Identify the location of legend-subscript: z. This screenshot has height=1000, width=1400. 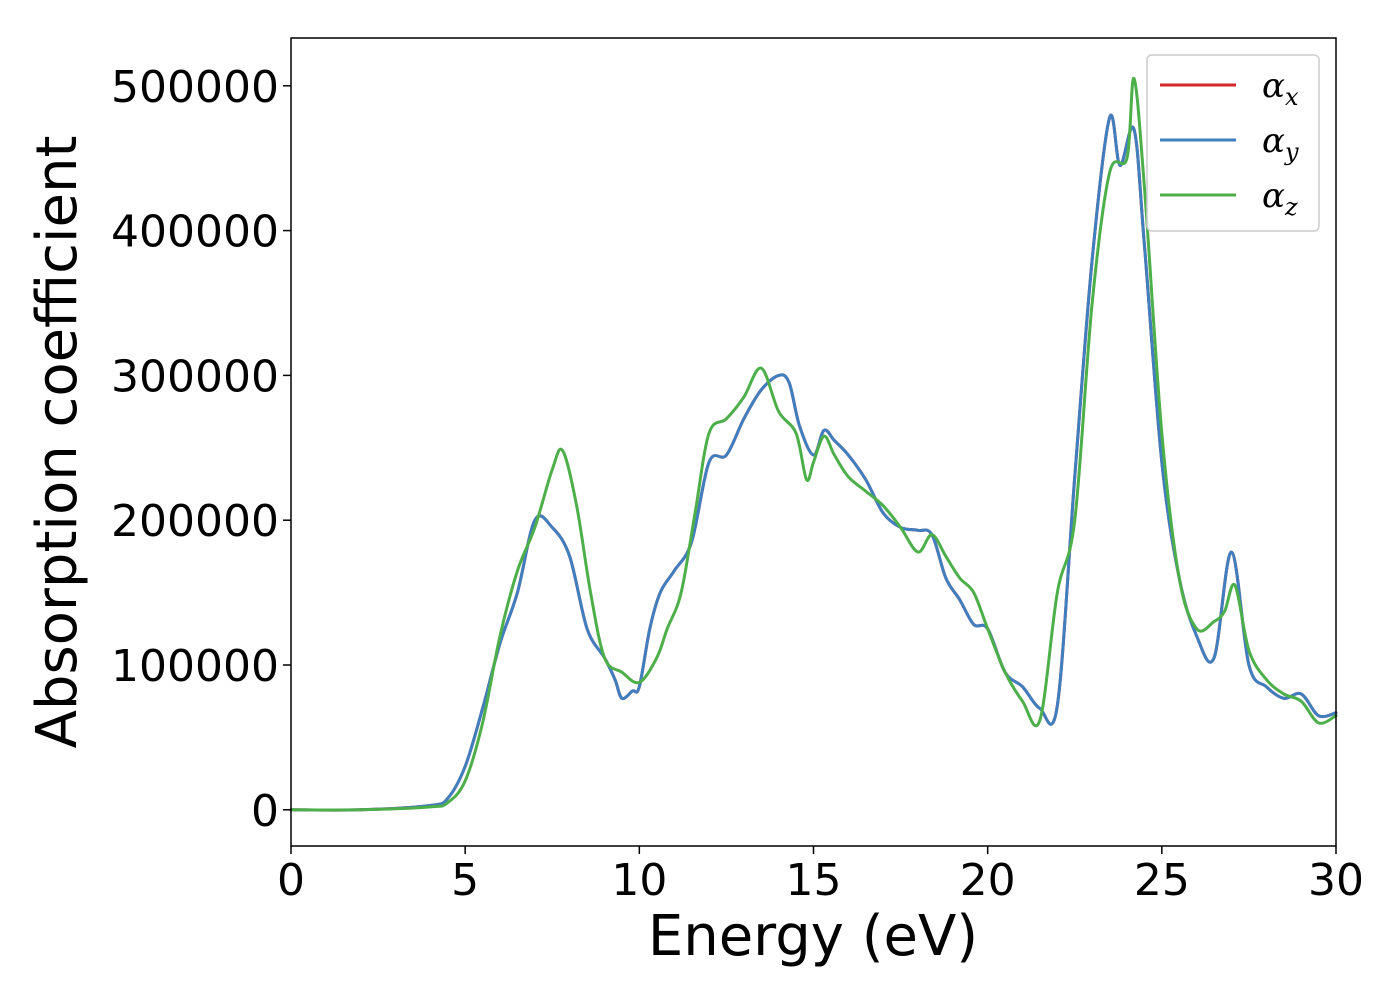
(1291, 207).